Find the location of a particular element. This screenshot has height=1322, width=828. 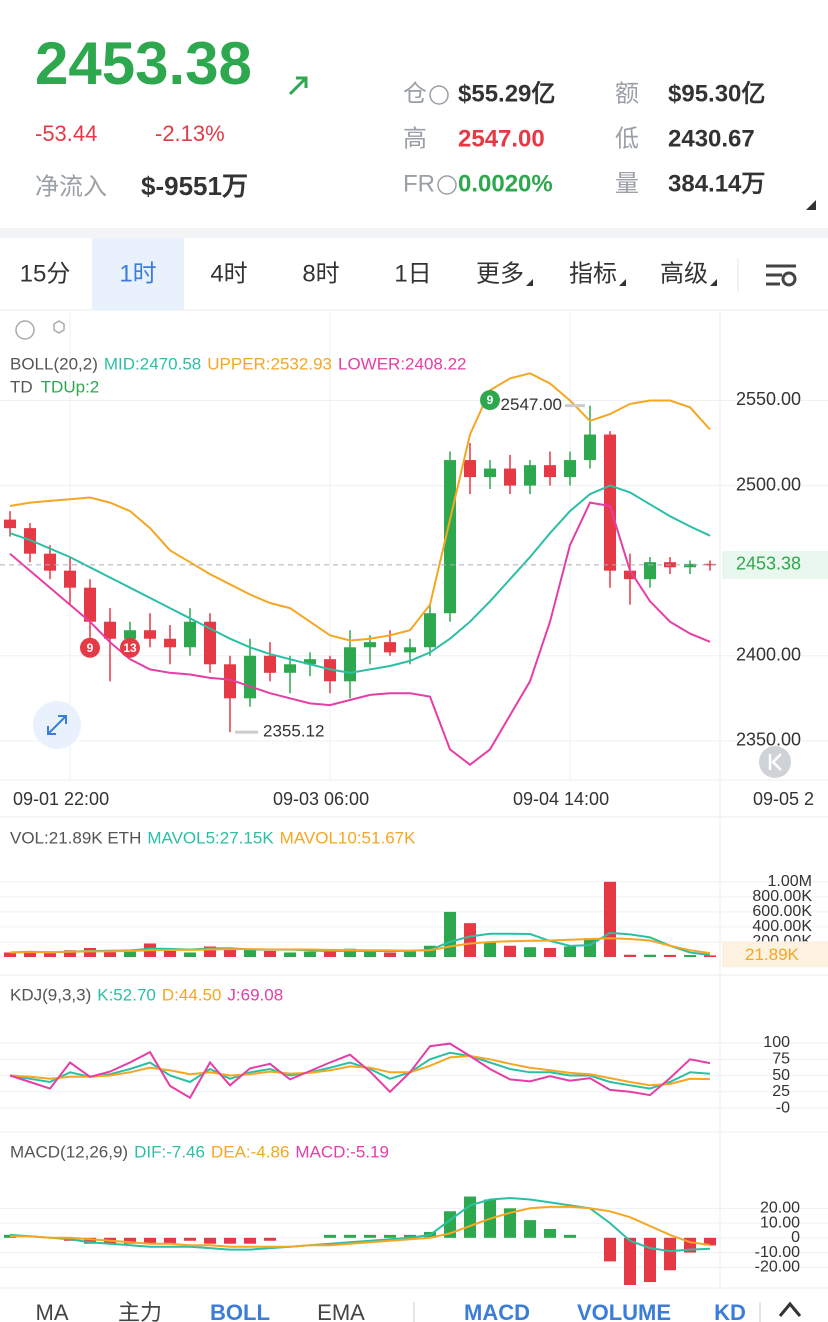

legend-entry: BOLL(20,2) is located at coordinates (54, 363).